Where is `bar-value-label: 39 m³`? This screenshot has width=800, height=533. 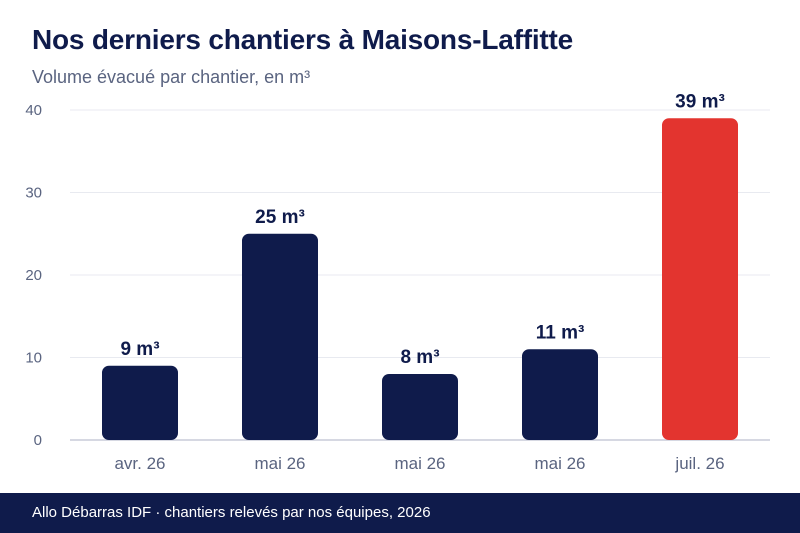 bar-value-label: 39 m³ is located at coordinates (700, 101).